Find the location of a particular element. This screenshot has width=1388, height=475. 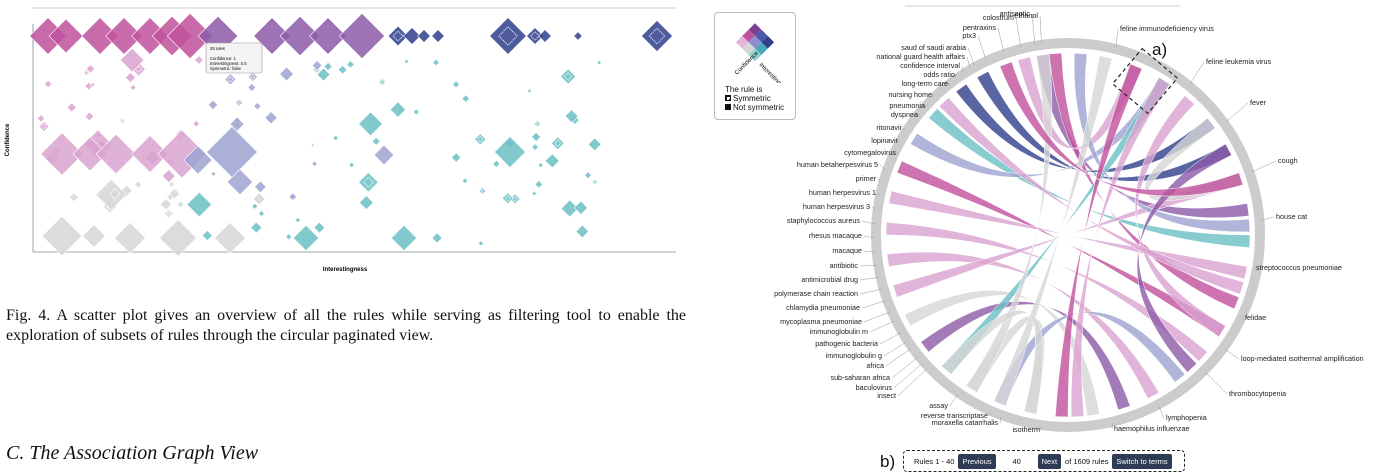

term-label: lymphopenia is located at coordinates (1186, 417).